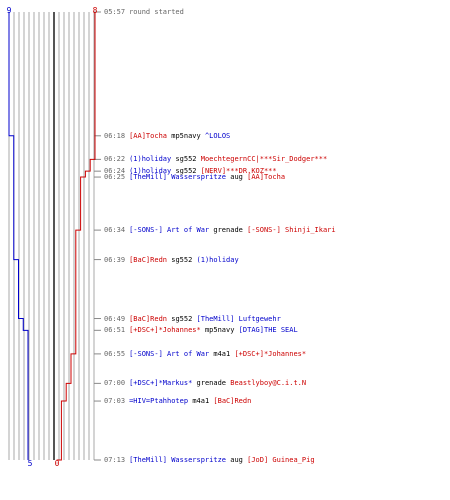 This screenshot has height=500, width=450. Describe the element at coordinates (232, 401) in the screenshot. I see `victim-name: [BaC]Redn` at that location.